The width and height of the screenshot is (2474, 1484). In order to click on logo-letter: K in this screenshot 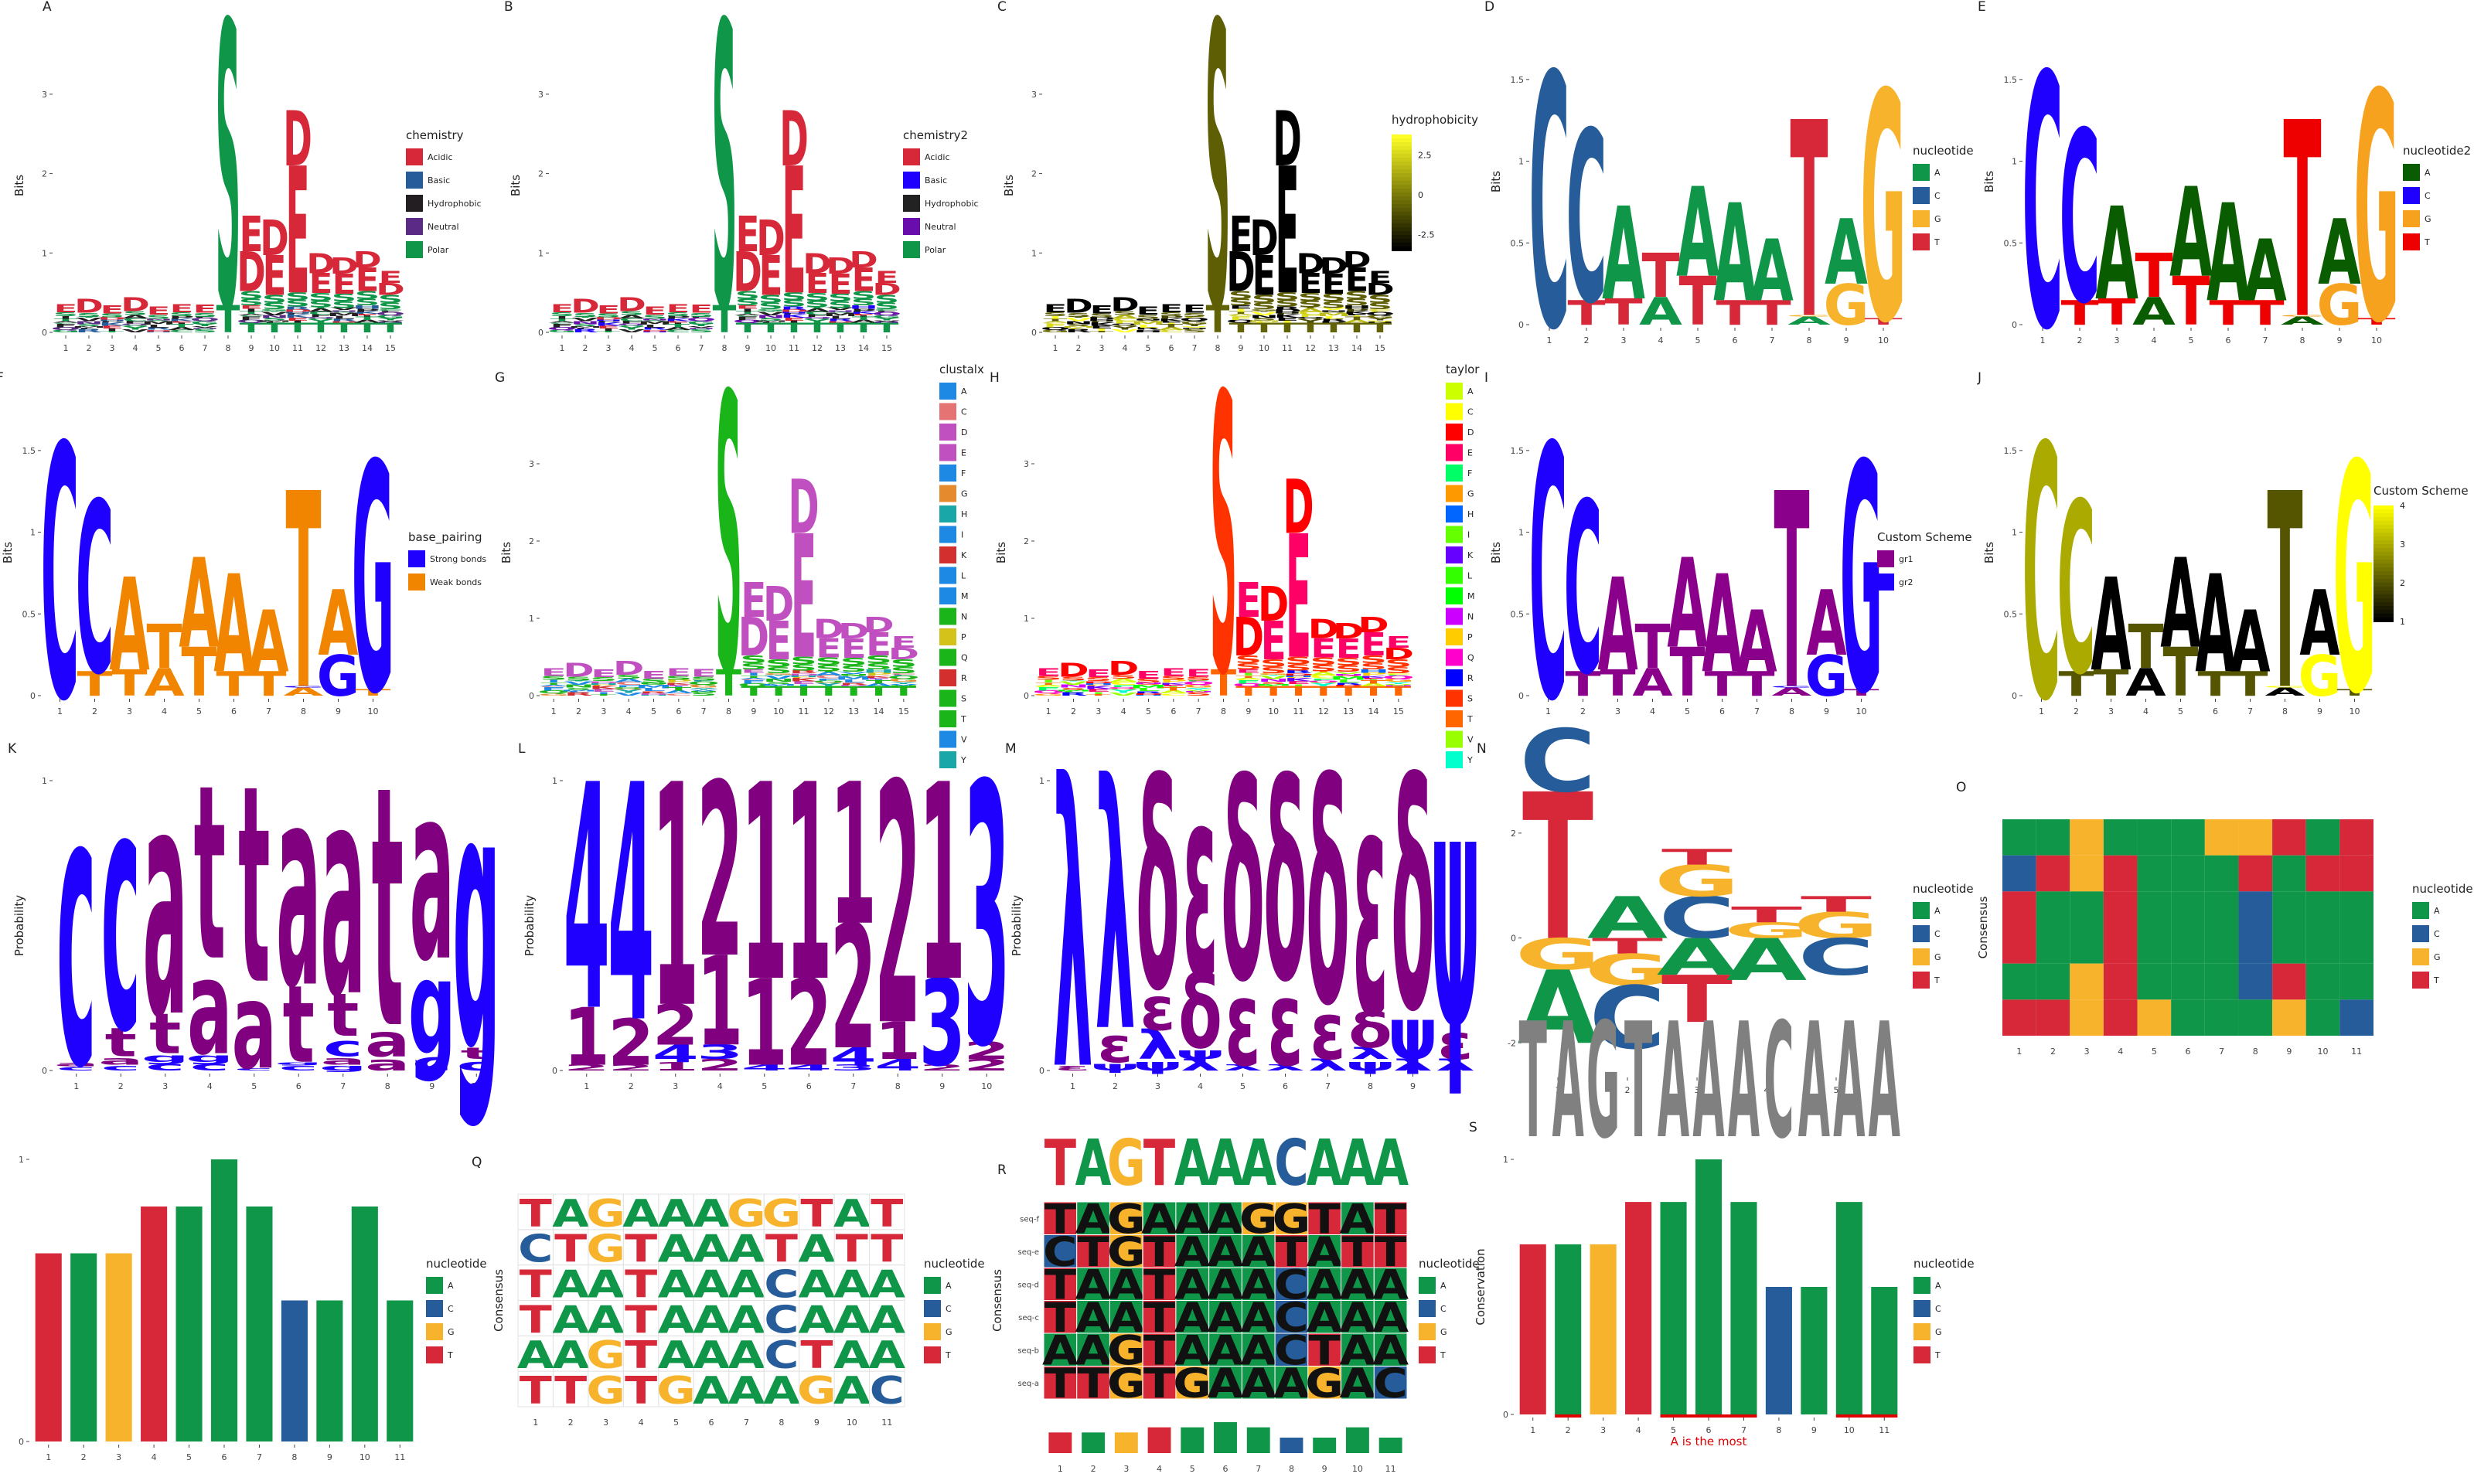, I will do `click(879, 676)`.